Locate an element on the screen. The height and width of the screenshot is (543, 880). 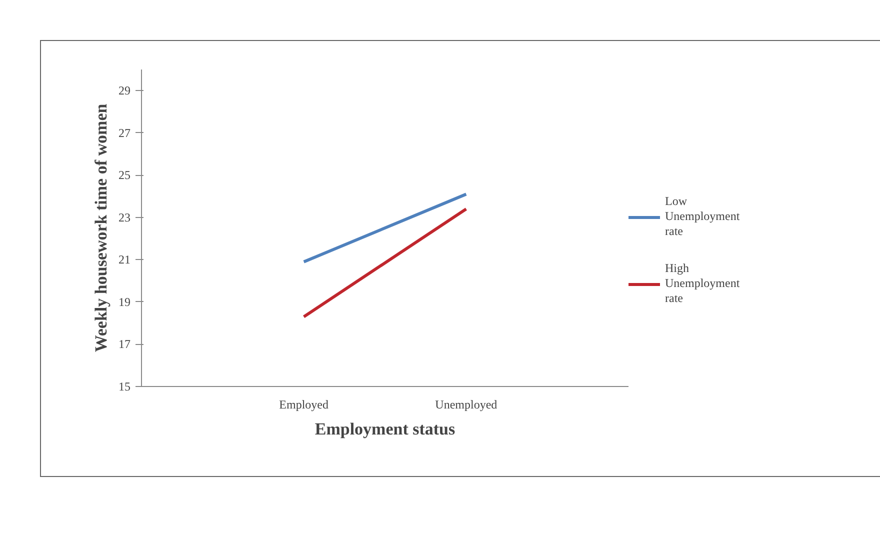
y-tick-label: 21 is located at coordinates (124, 259).